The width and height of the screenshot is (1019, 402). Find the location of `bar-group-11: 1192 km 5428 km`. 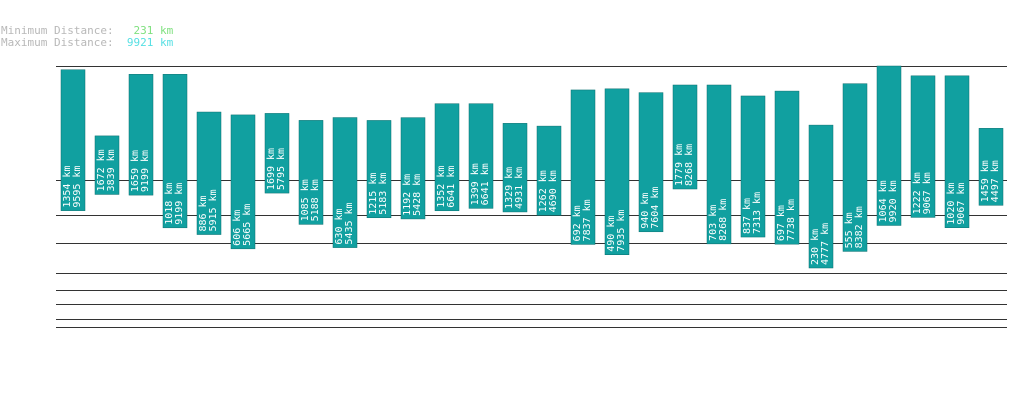

bar-group-11: 1192 km 5428 km is located at coordinates (413, 168).